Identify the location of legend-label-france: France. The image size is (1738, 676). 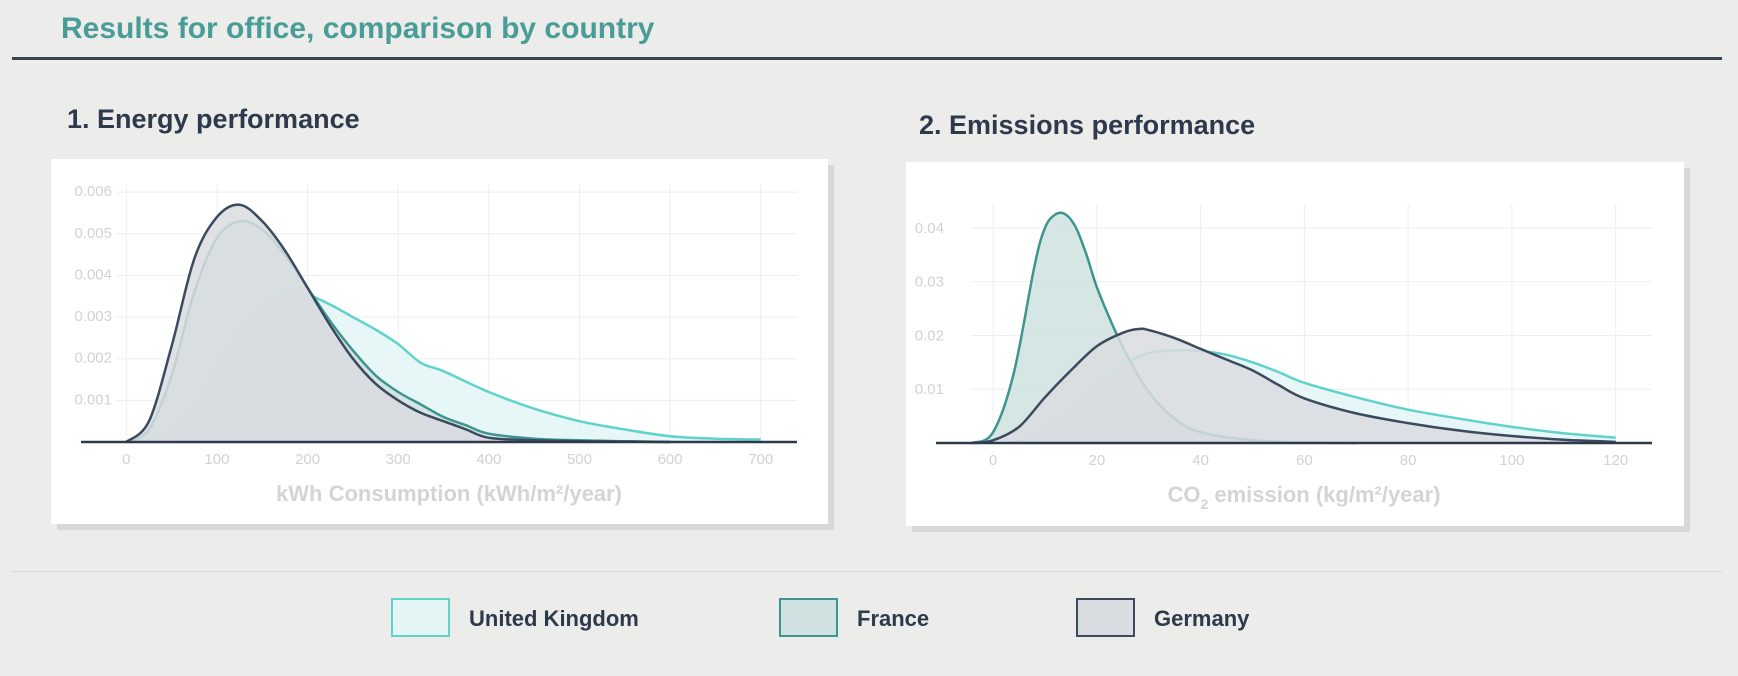
(893, 618).